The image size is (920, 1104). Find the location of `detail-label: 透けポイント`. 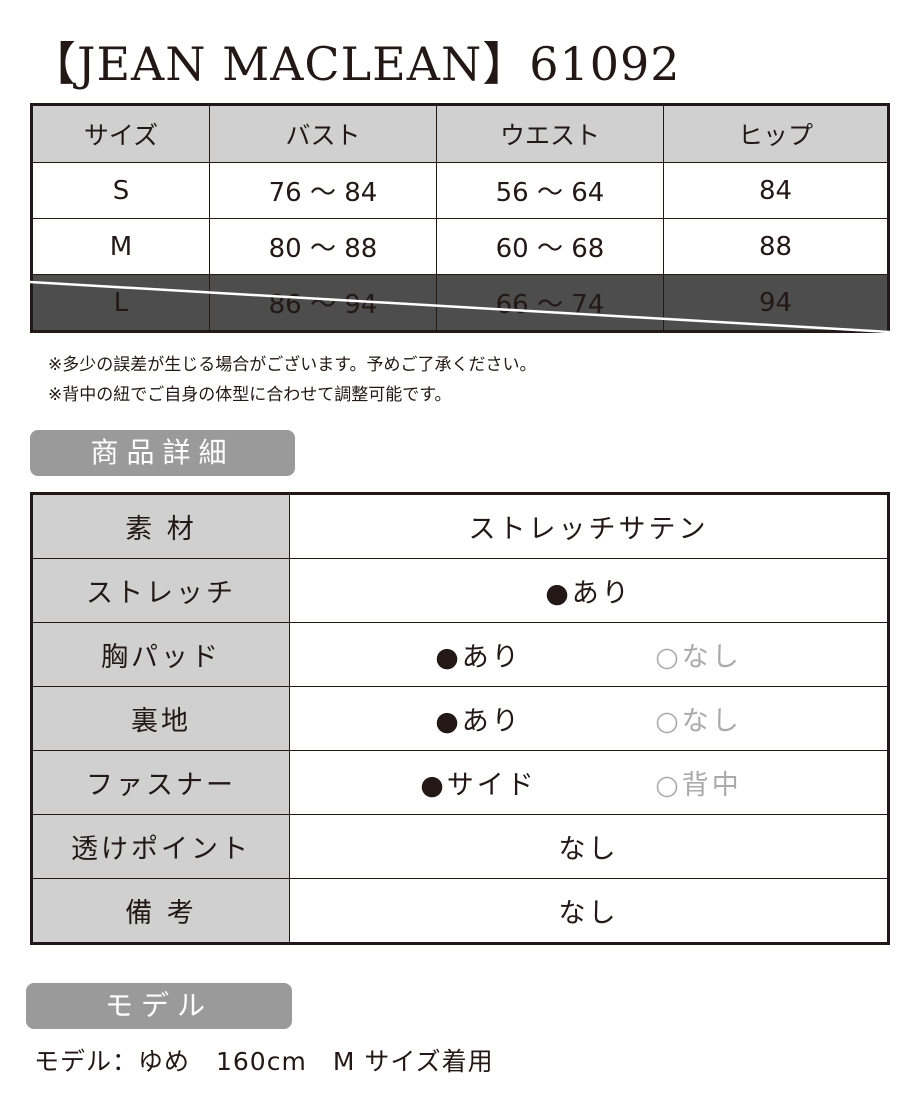

detail-label: 透けポイント is located at coordinates (160, 846).